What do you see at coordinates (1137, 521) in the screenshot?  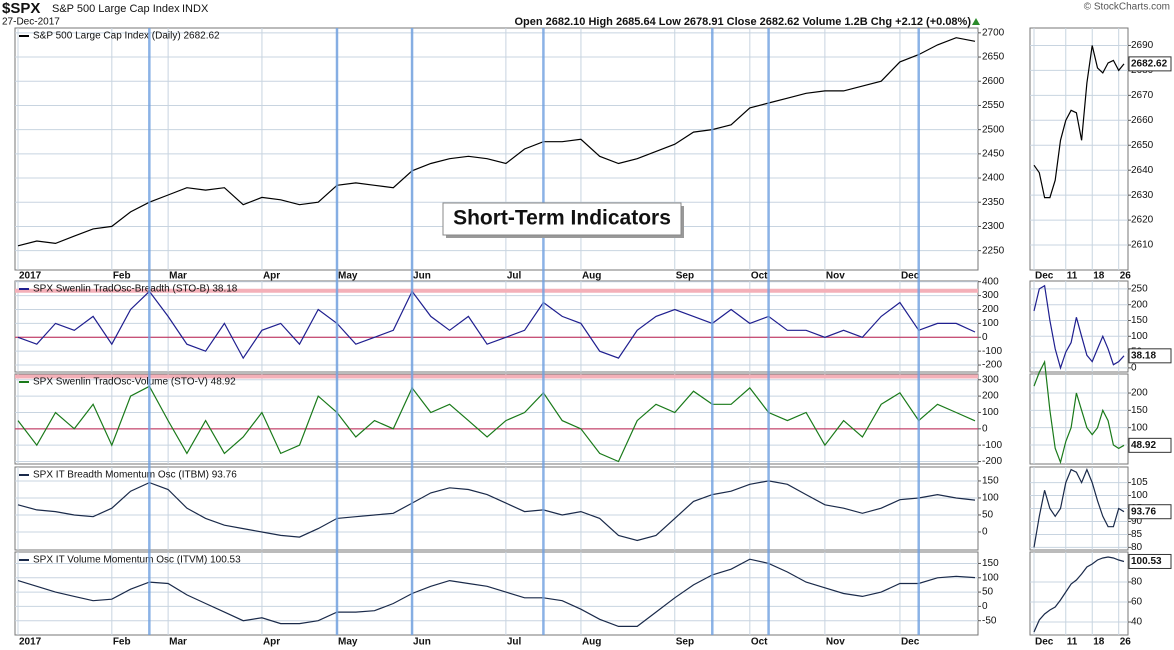 I see `y-tick-label: 90` at bounding box center [1137, 521].